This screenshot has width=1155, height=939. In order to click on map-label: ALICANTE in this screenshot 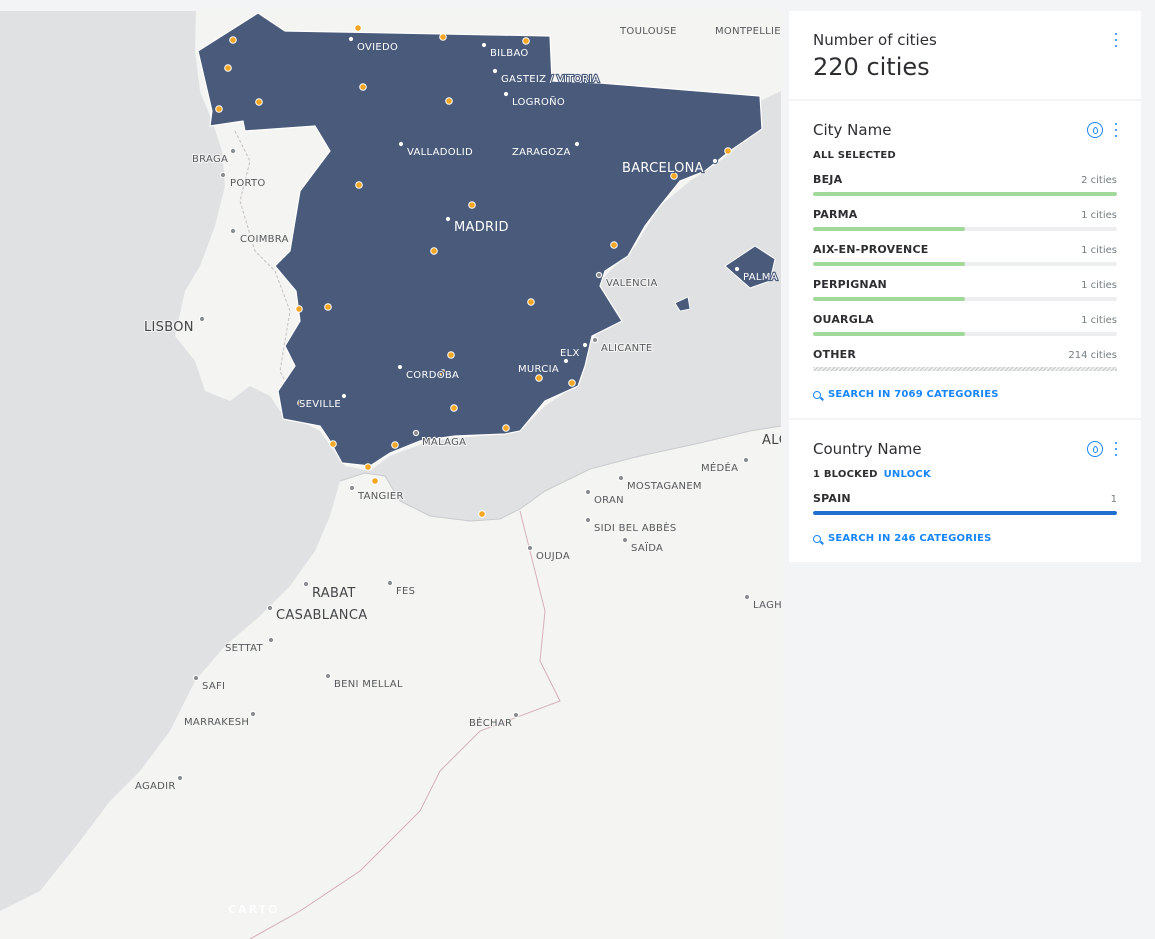, I will do `click(627, 348)`.